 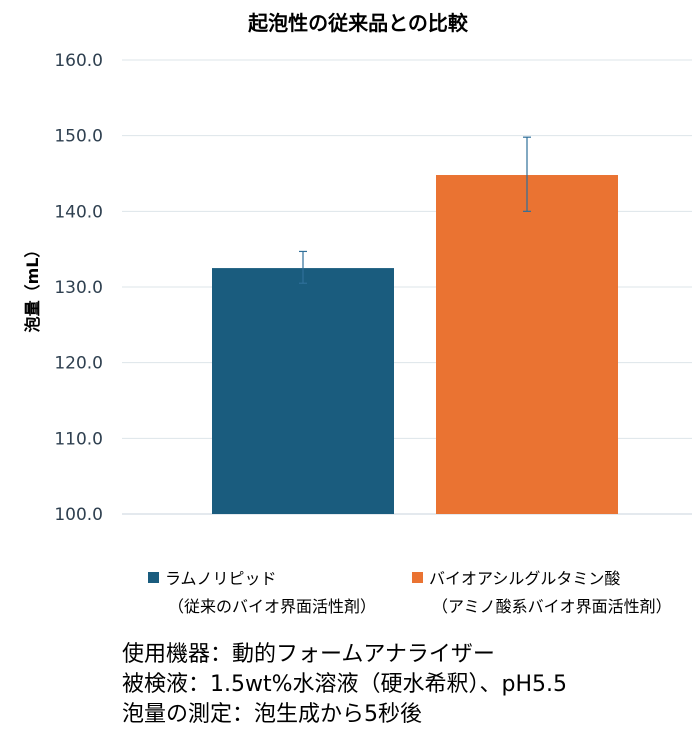 What do you see at coordinates (78, 137) in the screenshot?
I see `y-tick-label: 150.0` at bounding box center [78, 137].